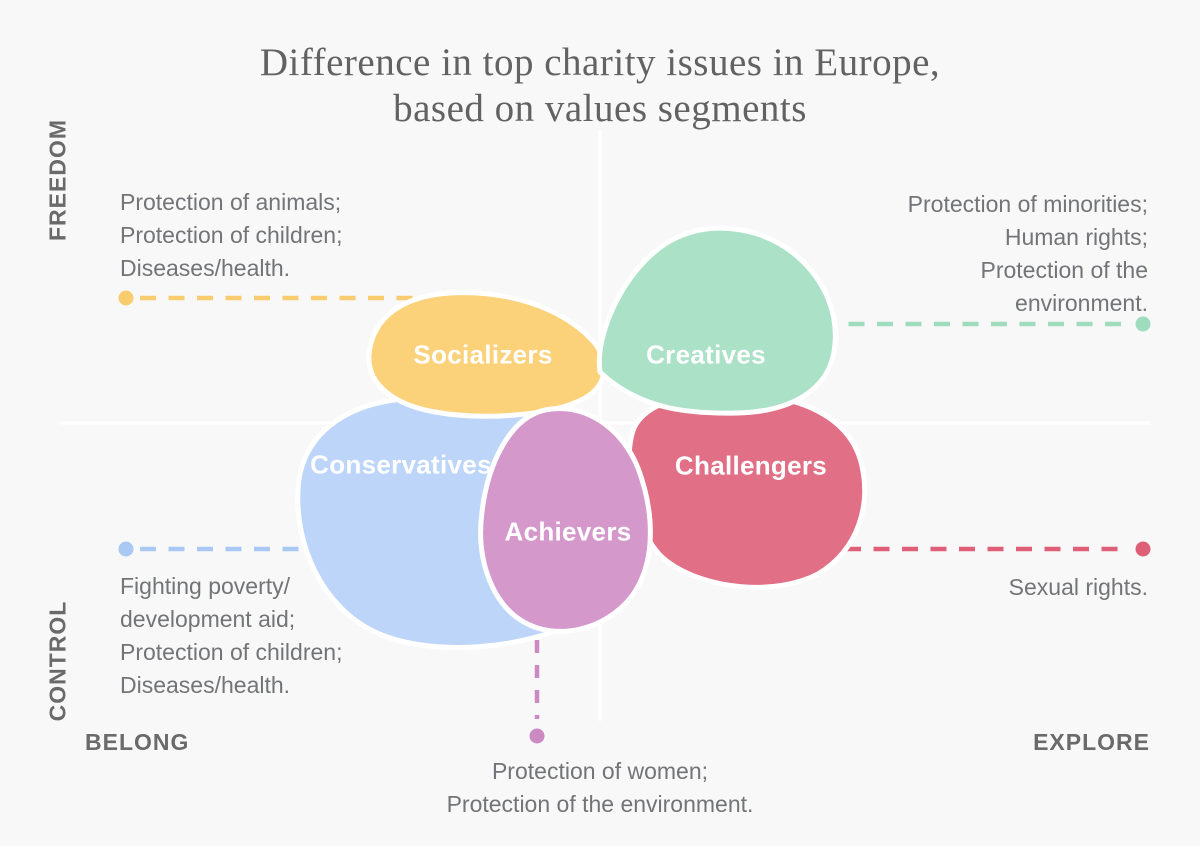 The height and width of the screenshot is (846, 1200). I want to click on page-title-line2: based on values segments, so click(600, 108).